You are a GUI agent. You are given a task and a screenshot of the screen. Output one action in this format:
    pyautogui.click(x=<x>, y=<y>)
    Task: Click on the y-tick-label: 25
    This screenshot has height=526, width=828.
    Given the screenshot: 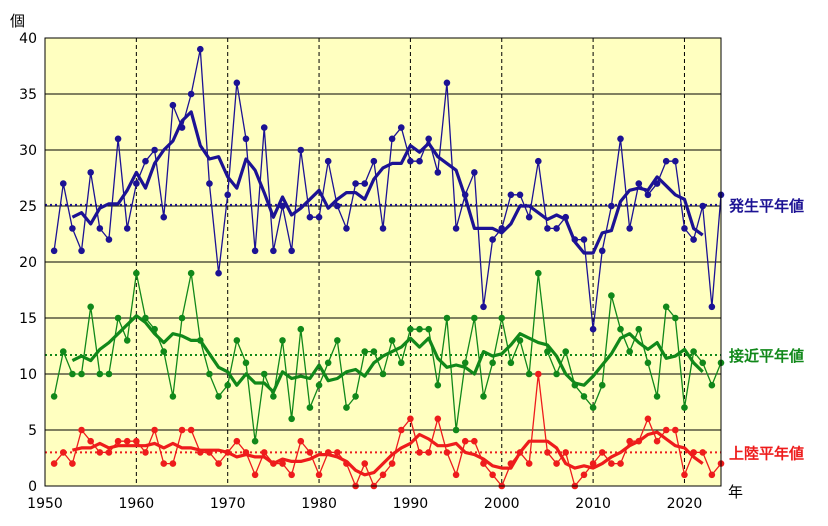 What is the action you would take?
    pyautogui.click(x=28, y=207)
    